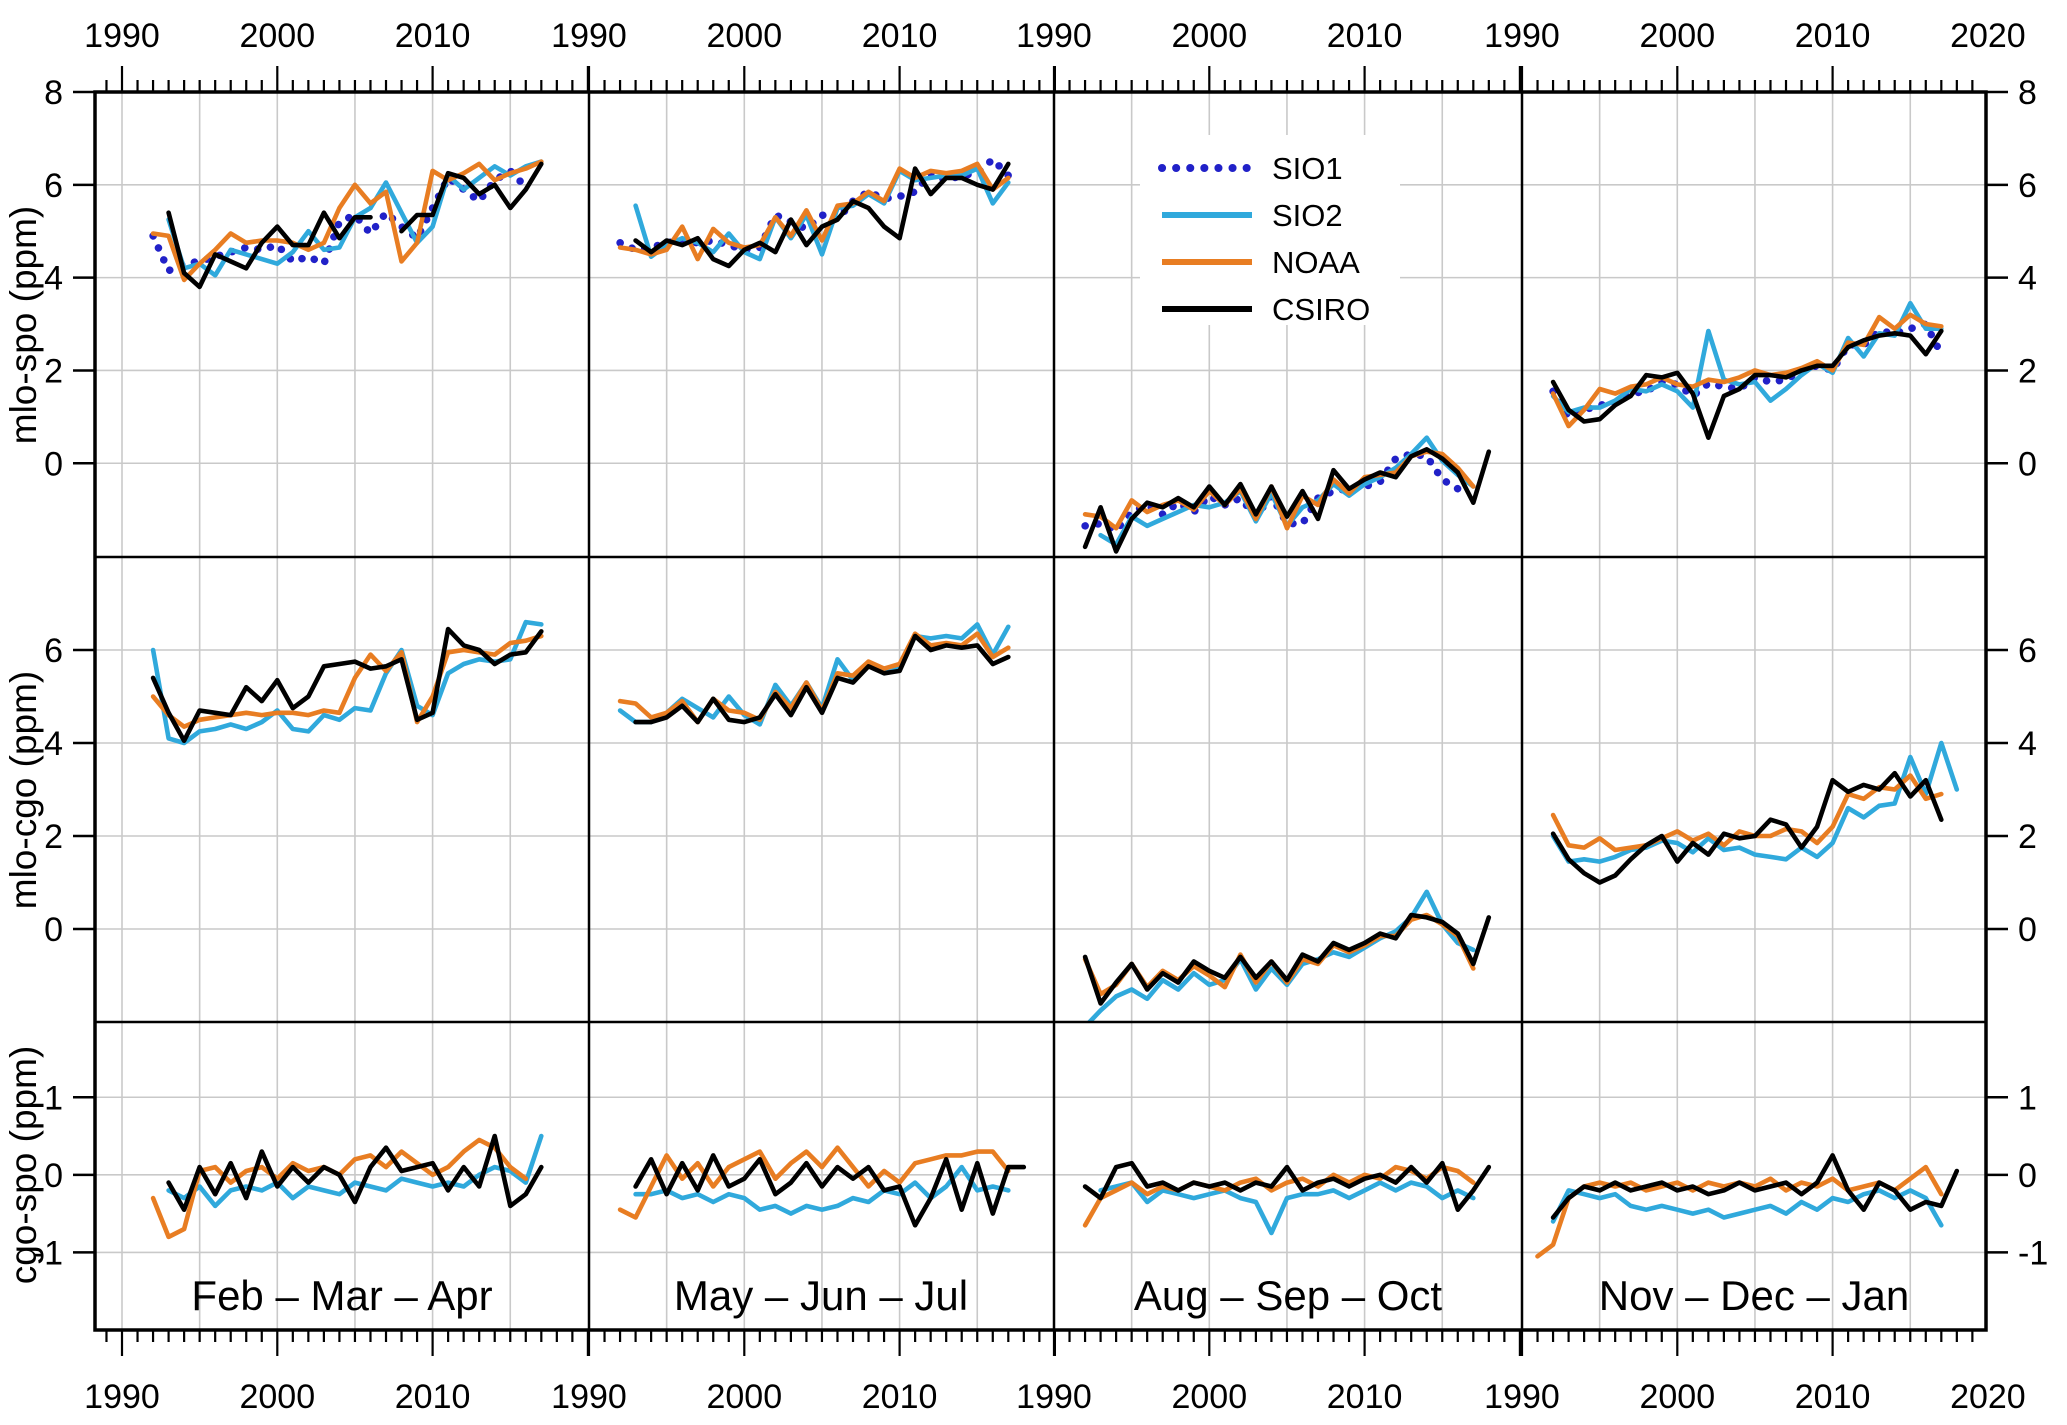  What do you see at coordinates (53, 1098) in the screenshot?
I see `y-tick-label-left: 1` at bounding box center [53, 1098].